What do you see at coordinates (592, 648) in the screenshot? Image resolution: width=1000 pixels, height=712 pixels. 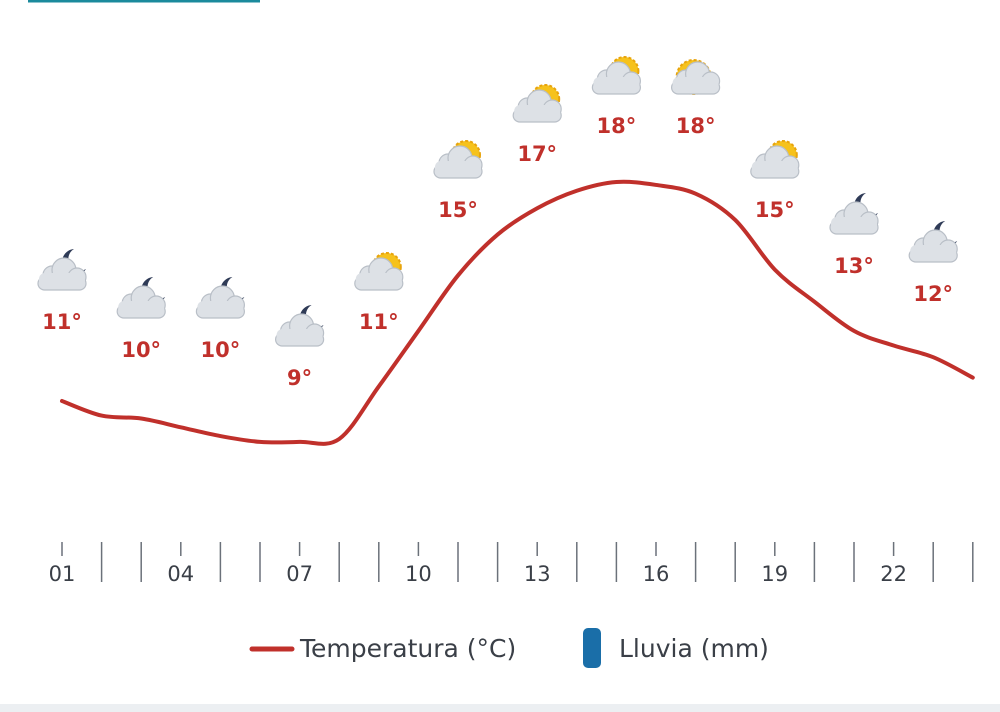 I see `legend-swatch` at bounding box center [592, 648].